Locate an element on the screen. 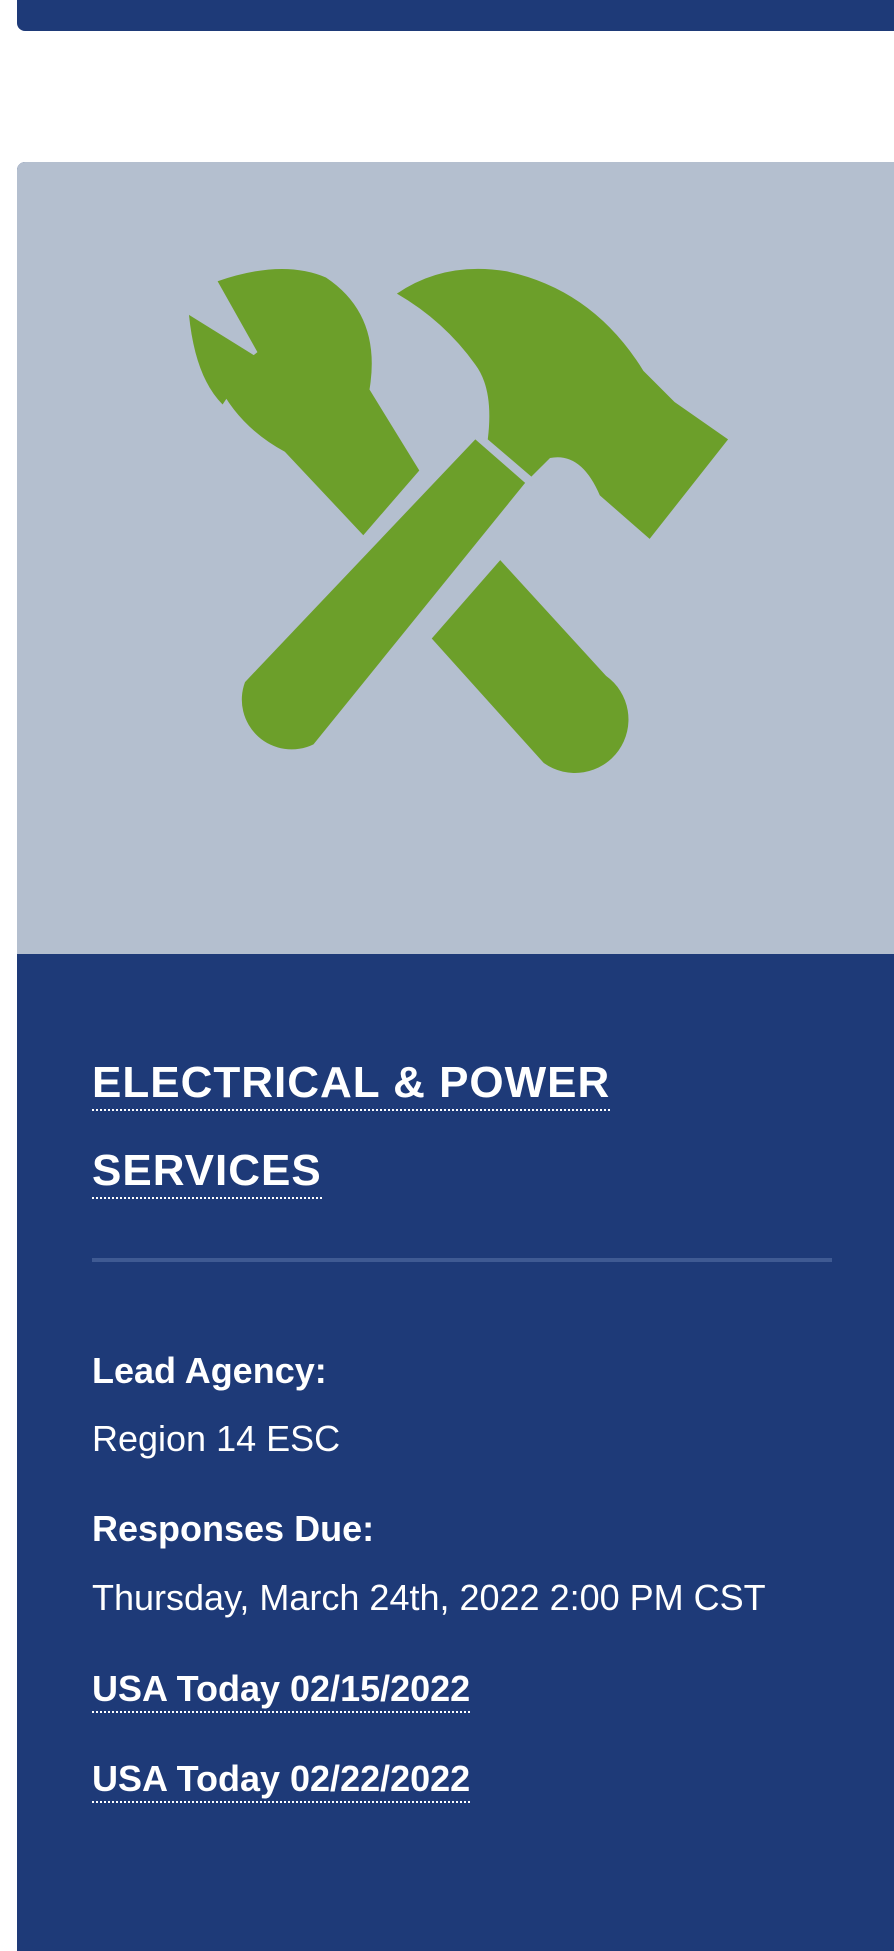 The width and height of the screenshot is (894, 1951). link: USA Today 02/15/2022 is located at coordinates (281, 1690).